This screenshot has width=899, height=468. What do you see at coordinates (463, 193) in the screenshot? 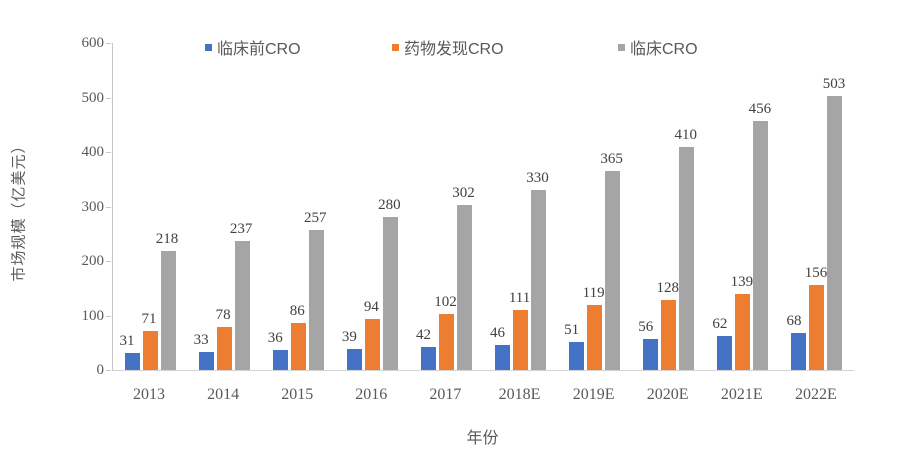
I see `bar-value-label: 302` at bounding box center [463, 193].